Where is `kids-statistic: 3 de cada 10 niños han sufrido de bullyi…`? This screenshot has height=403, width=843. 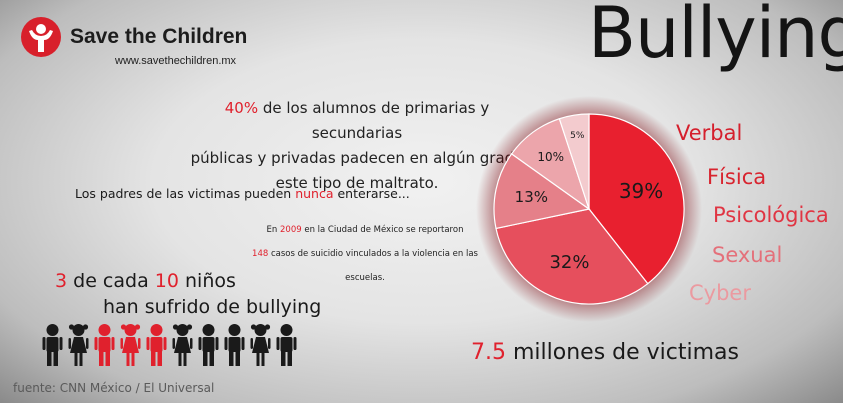 kids-statistic: 3 de cada 10 niños han sufrido de bullyi… is located at coordinates (188, 294).